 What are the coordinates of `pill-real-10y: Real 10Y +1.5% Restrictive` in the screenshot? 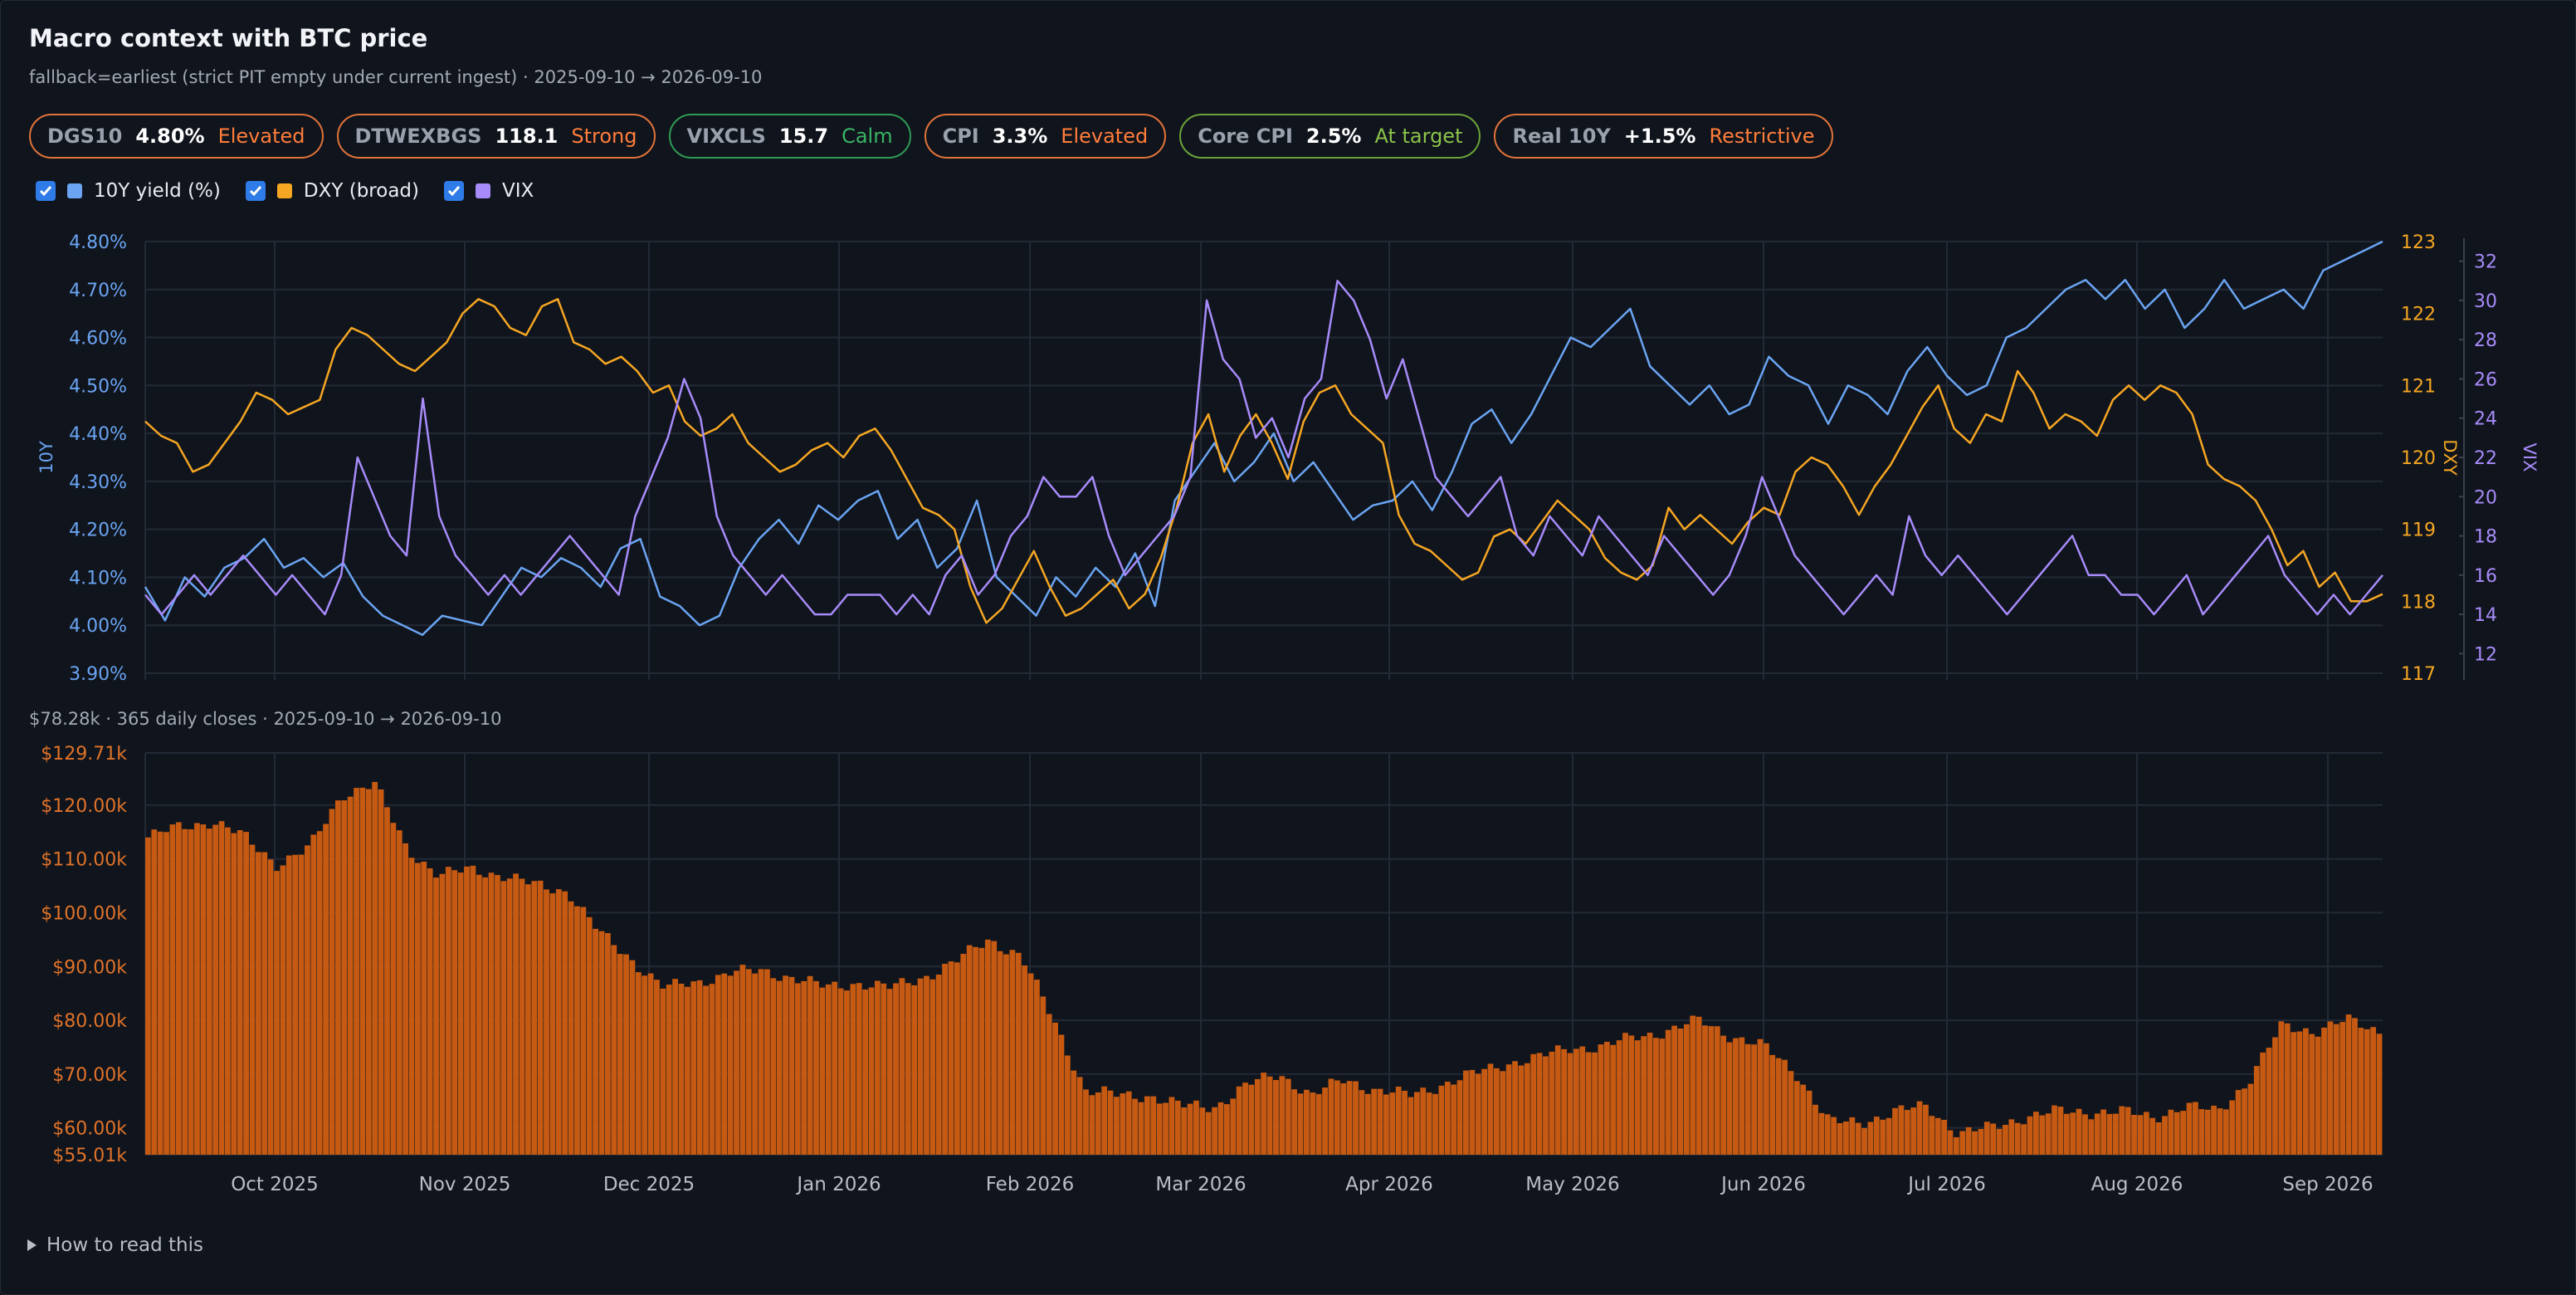 It's located at (1664, 137).